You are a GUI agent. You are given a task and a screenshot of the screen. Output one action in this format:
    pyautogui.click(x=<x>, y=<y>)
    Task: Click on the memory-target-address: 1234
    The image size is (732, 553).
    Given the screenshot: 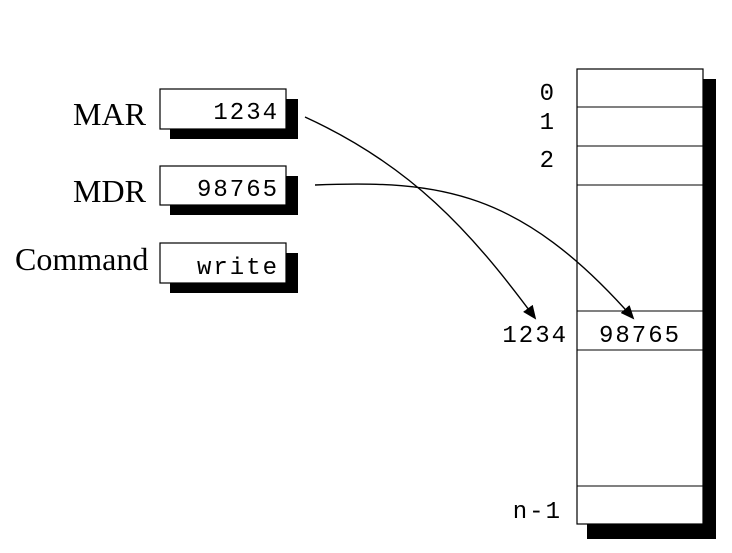 What is the action you would take?
    pyautogui.click(x=535, y=336)
    